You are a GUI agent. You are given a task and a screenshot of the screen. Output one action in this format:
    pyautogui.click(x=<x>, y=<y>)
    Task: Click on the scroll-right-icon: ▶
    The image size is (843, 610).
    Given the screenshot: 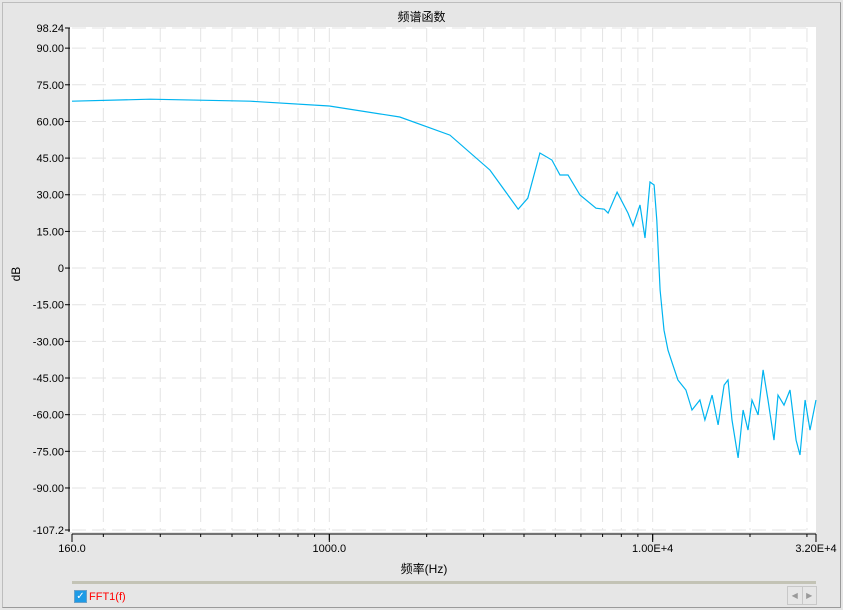 What is the action you would take?
    pyautogui.click(x=809, y=595)
    